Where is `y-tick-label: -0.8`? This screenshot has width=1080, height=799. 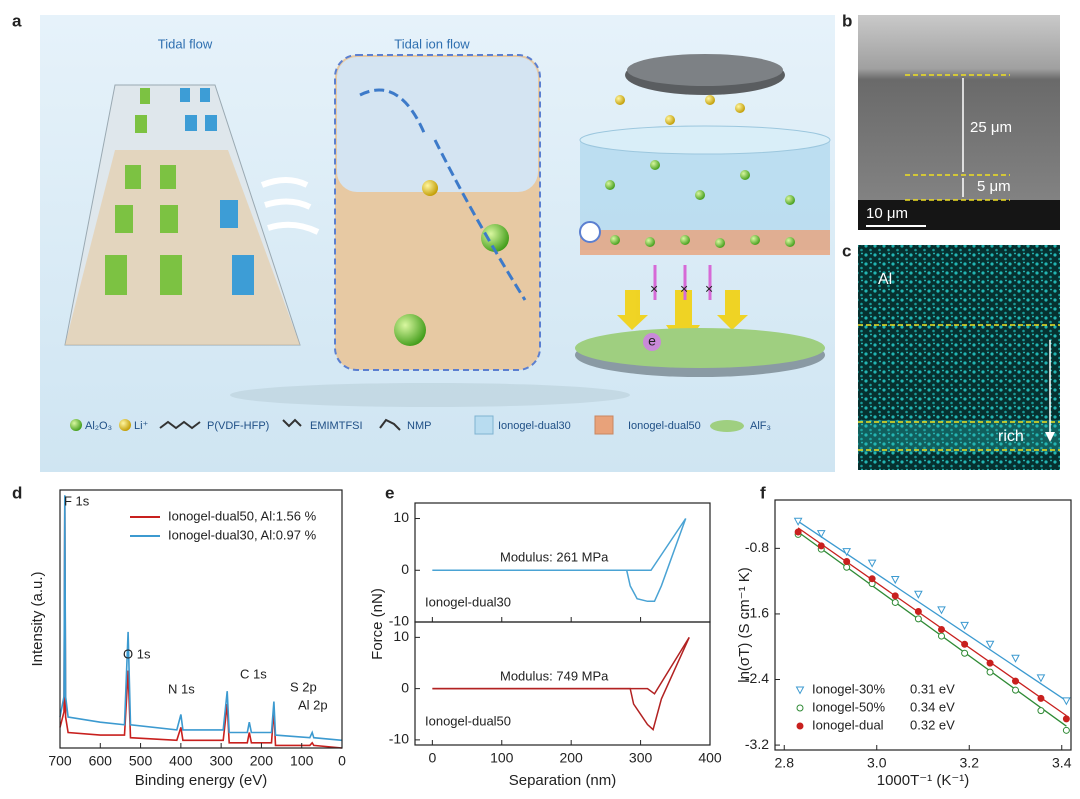
y-tick-label: -0.8 is located at coordinates (757, 547).